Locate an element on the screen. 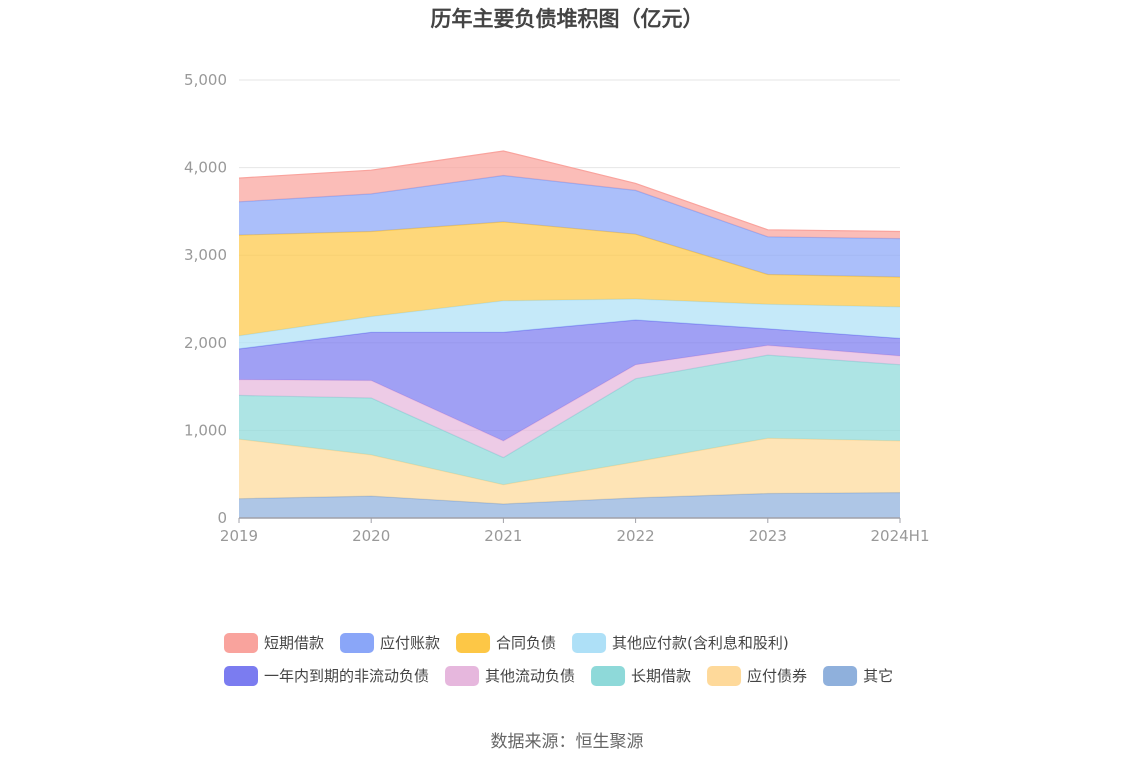 Image resolution: width=1134 pixels, height=766 pixels. legend-label: 其他应付款(含利息和股利) is located at coordinates (700, 643).